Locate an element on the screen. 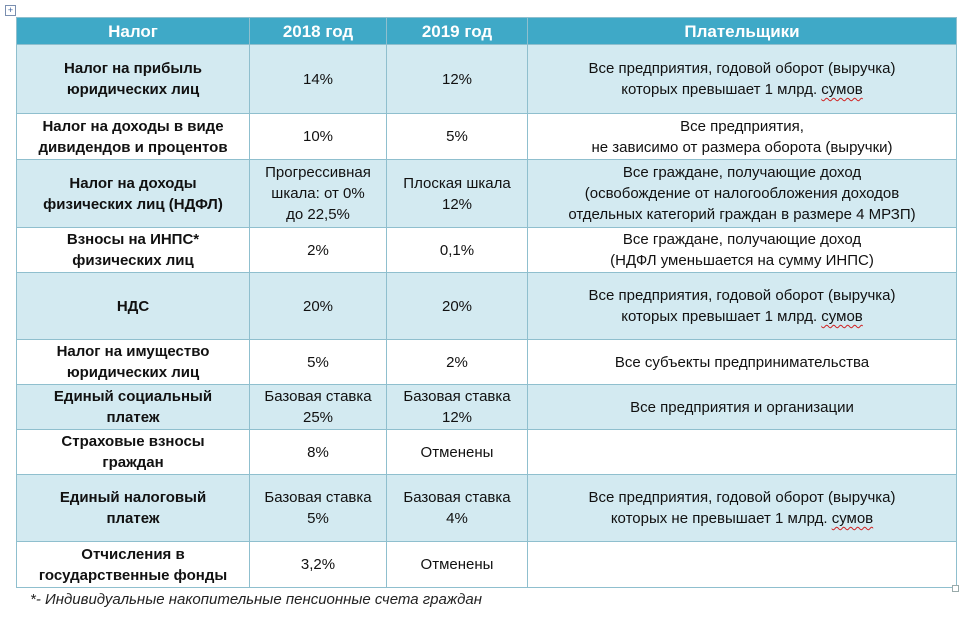 This screenshot has width=974, height=623. rate-2018-cell: 14% is located at coordinates (318, 79).